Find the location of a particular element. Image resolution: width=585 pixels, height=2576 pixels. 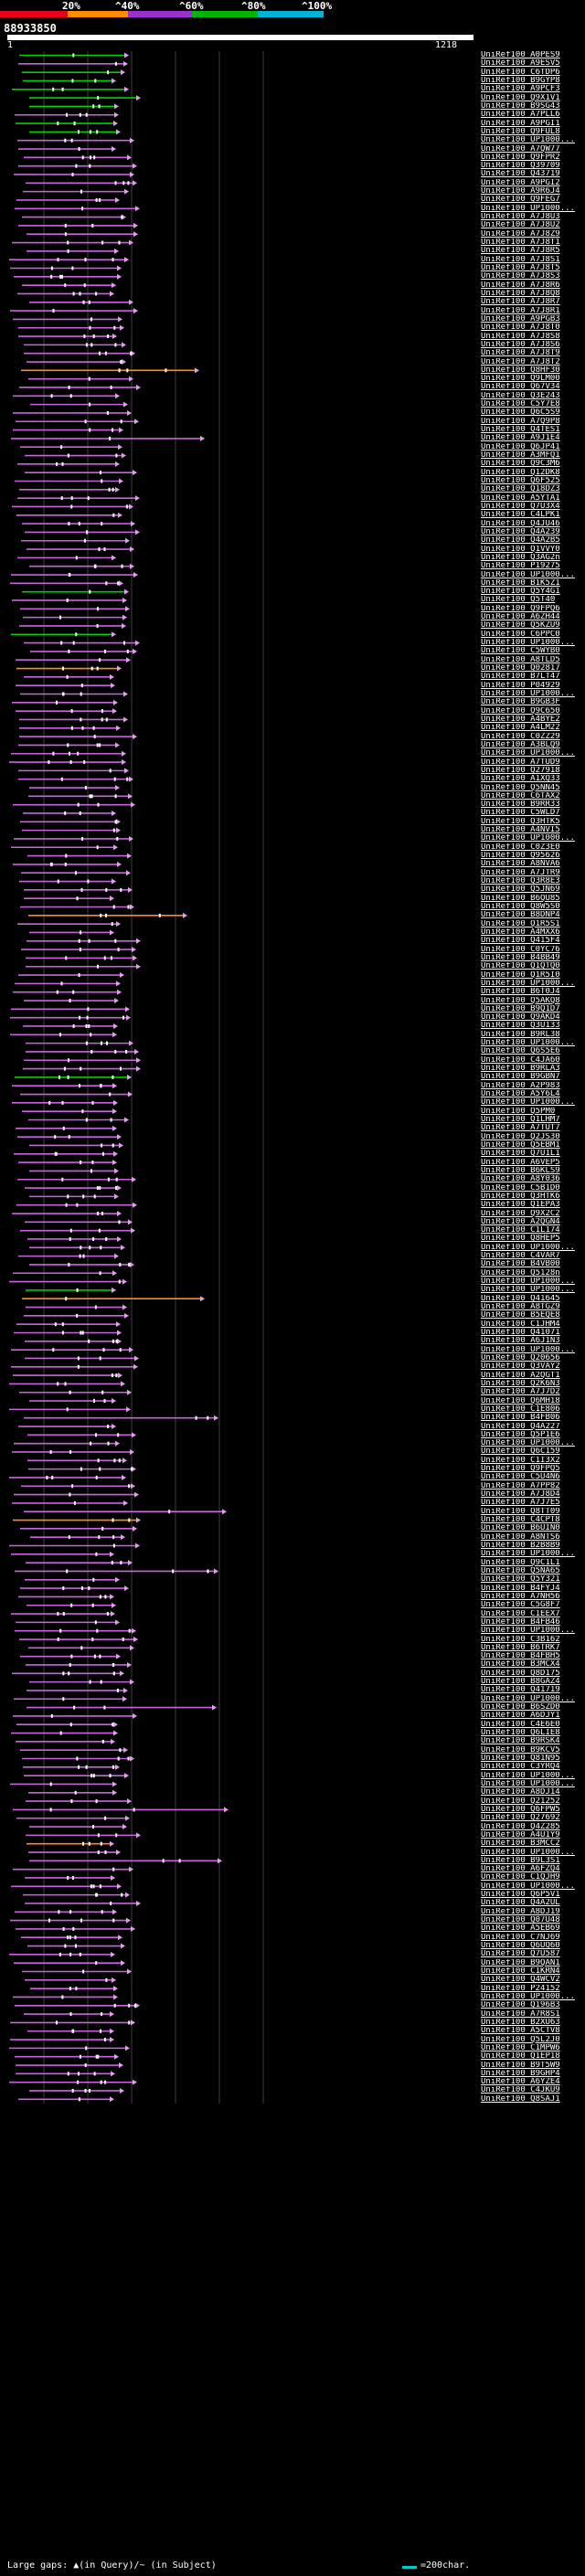

hit-label: UniRef100_B4BB49 is located at coordinates (520, 957).